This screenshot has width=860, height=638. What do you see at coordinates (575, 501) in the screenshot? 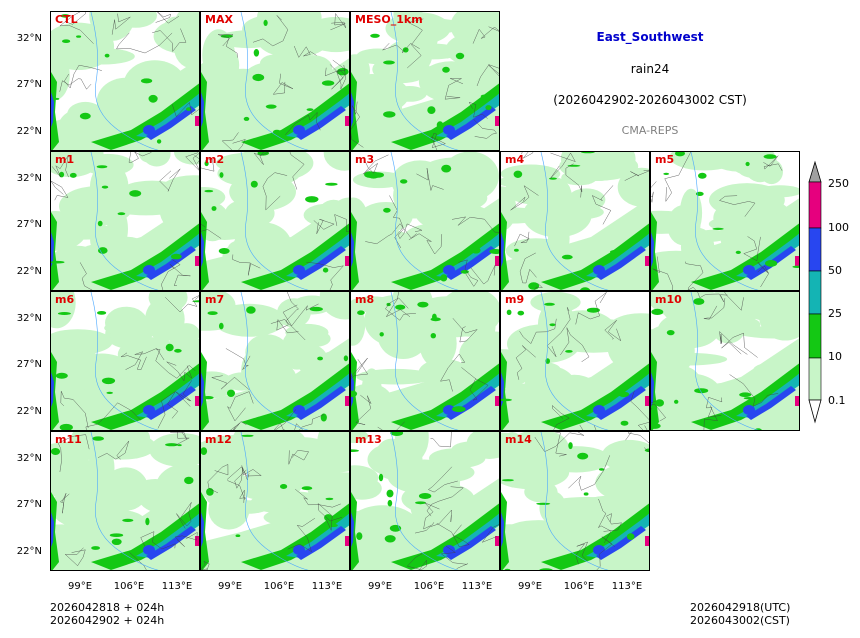
I see `map-panel-m14: m14` at bounding box center [575, 501].